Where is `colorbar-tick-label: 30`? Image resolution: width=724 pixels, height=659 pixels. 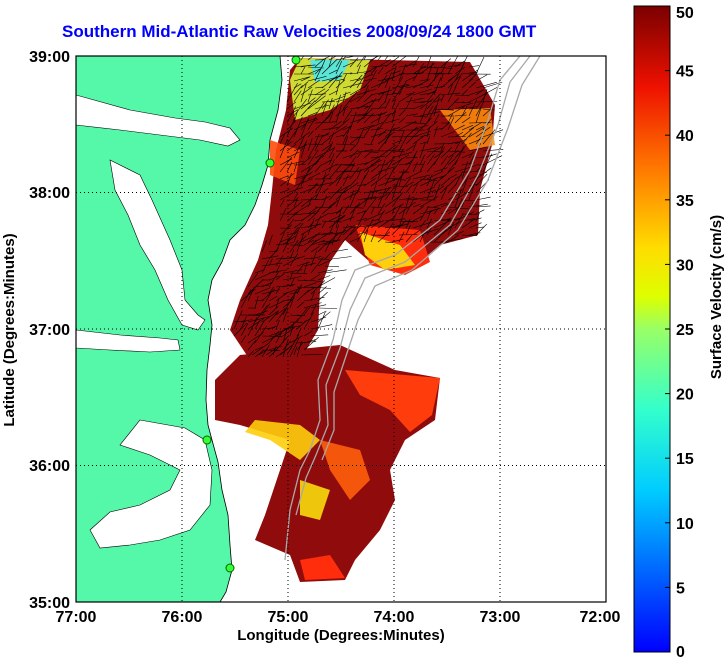 colorbar-tick-label: 30 is located at coordinates (685, 265).